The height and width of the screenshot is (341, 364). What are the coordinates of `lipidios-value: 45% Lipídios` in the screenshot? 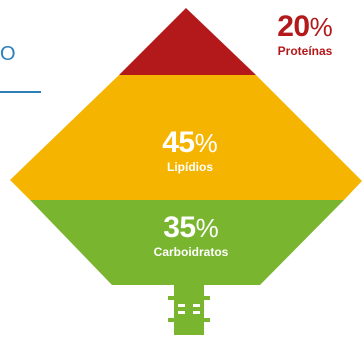 It's located at (190, 150).